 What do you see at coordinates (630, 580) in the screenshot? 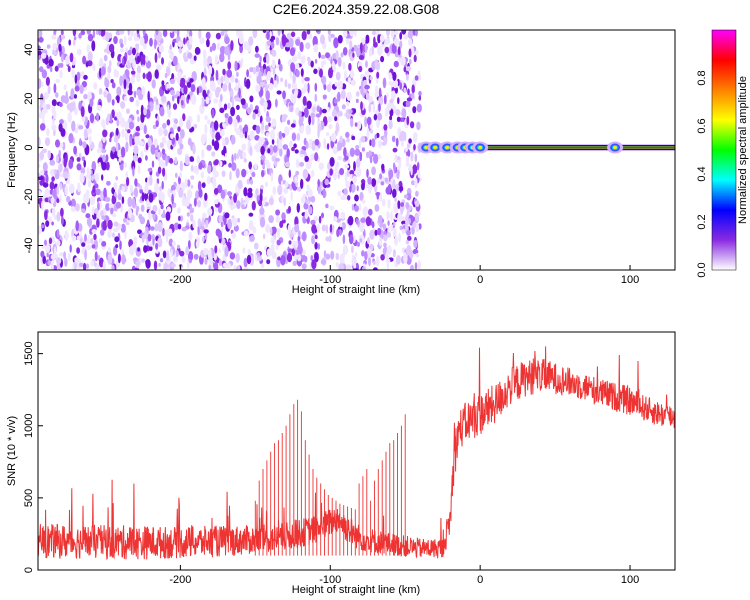
I see `x-tick-label: 100` at bounding box center [630, 580].